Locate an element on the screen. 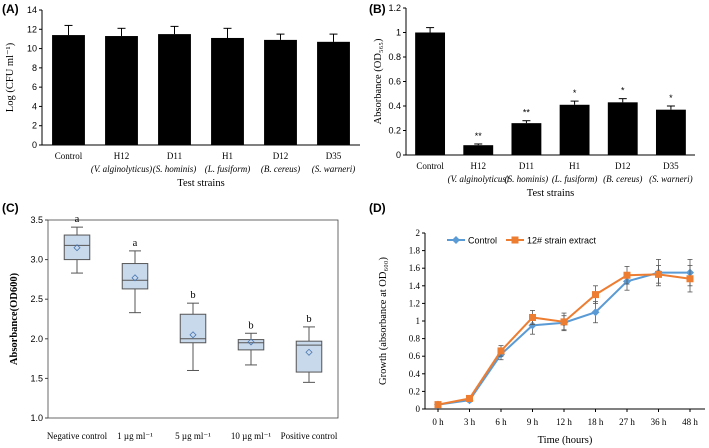  y-tick-label: 10 is located at coordinates (32, 49).